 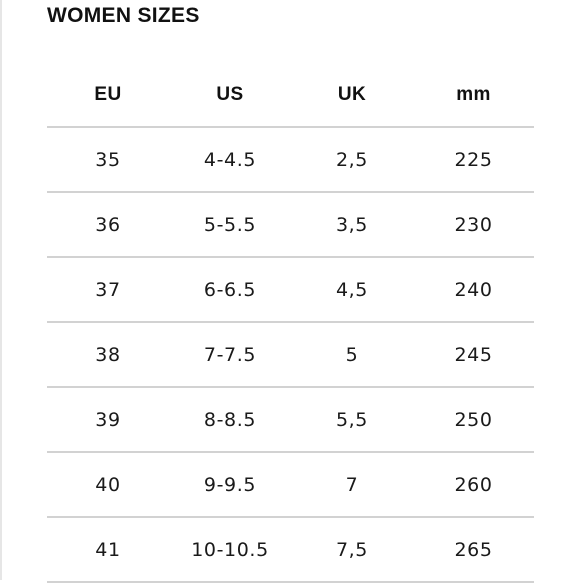 What do you see at coordinates (473, 419) in the screenshot?
I see `mm-length-cell: 250` at bounding box center [473, 419].